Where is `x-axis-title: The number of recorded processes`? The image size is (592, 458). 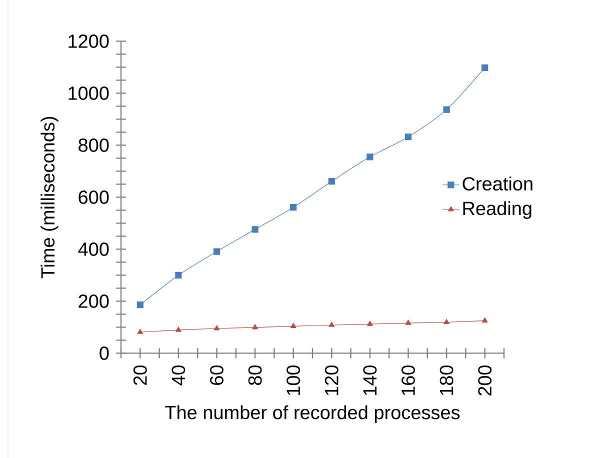
x-axis-title: The number of recorded processes is located at coordinates (312, 414).